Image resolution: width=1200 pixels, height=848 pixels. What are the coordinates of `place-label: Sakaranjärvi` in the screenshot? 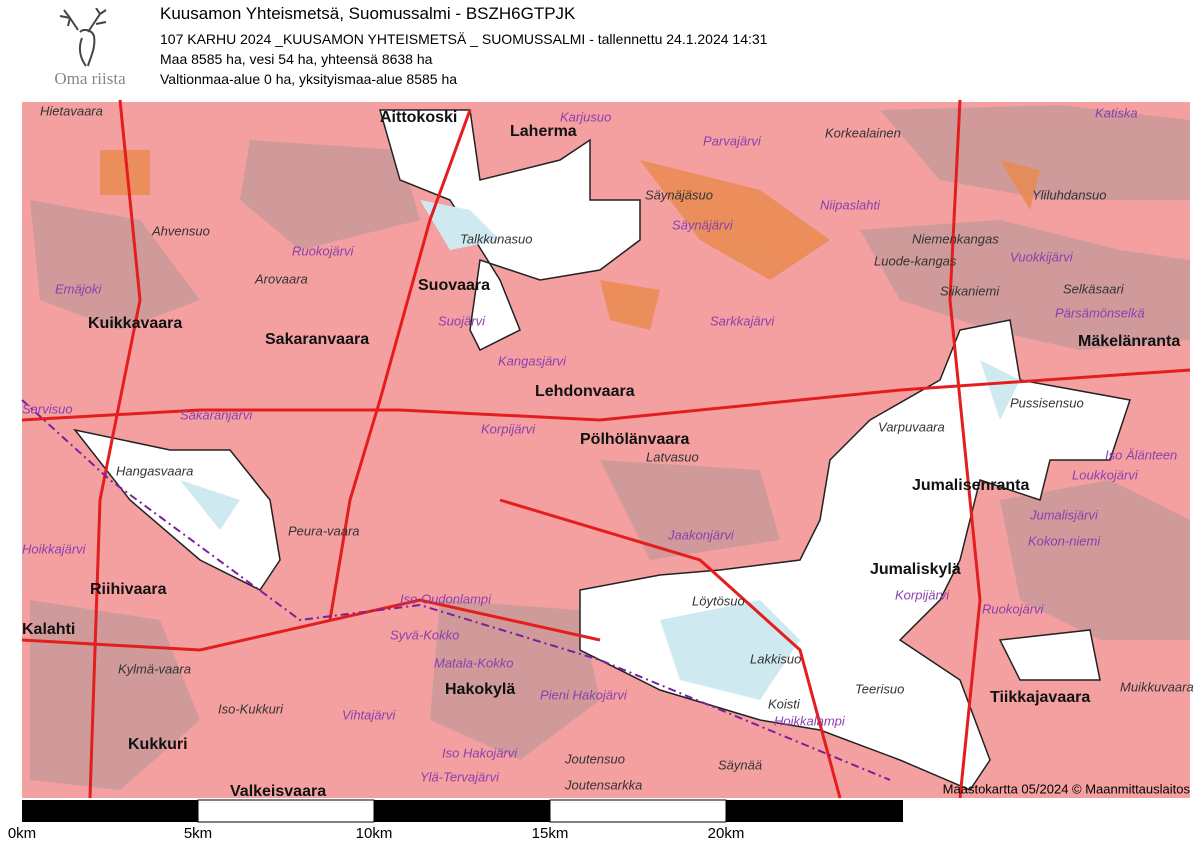 It's located at (216, 414).